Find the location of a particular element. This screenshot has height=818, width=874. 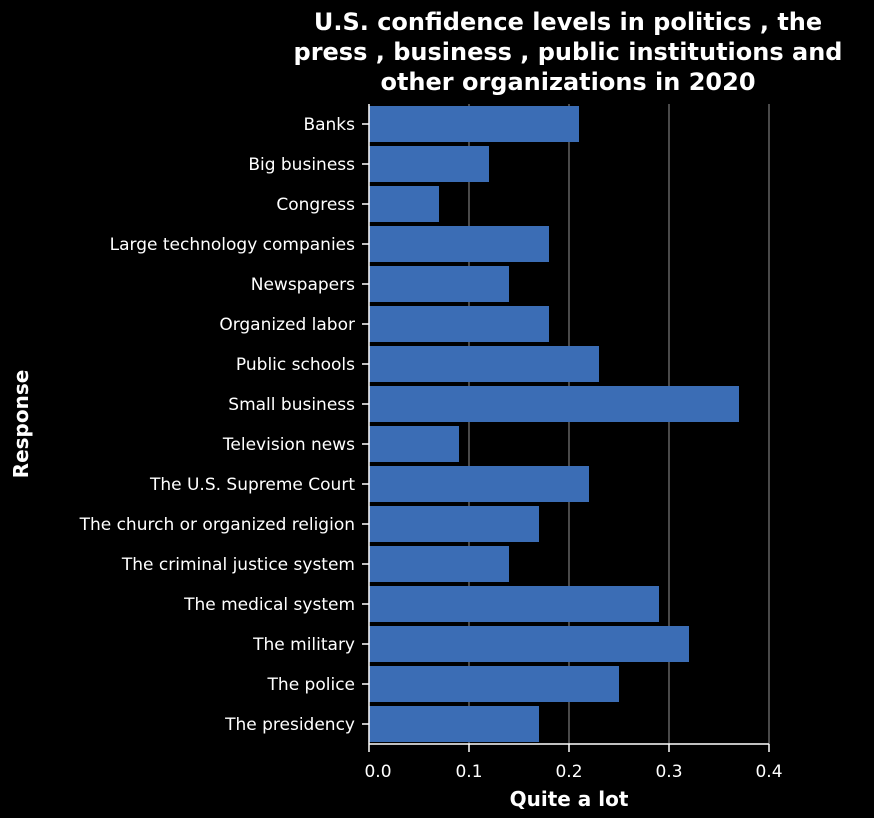

x-tick-label: 0.0 is located at coordinates (377, 772).